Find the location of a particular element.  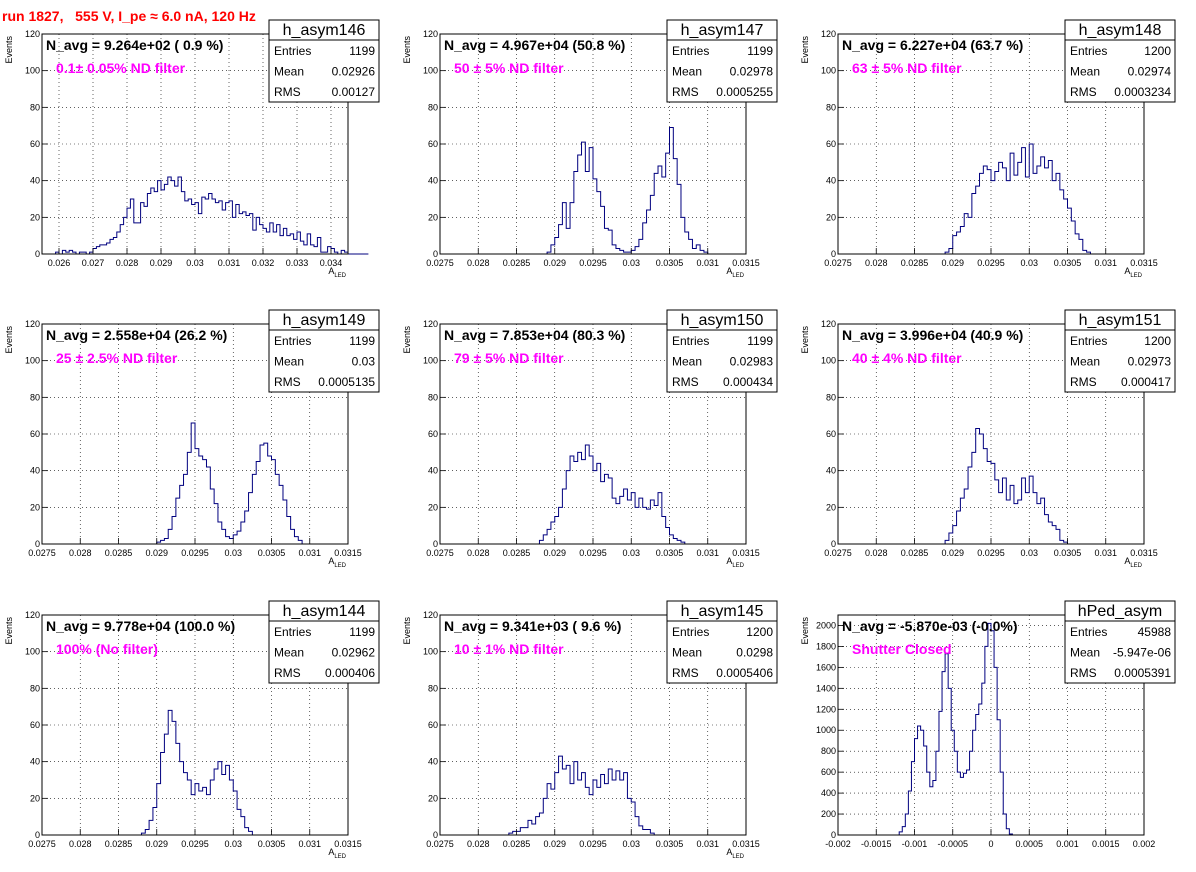

filter-label: 40 ± 4% ND filter is located at coordinates (907, 358).